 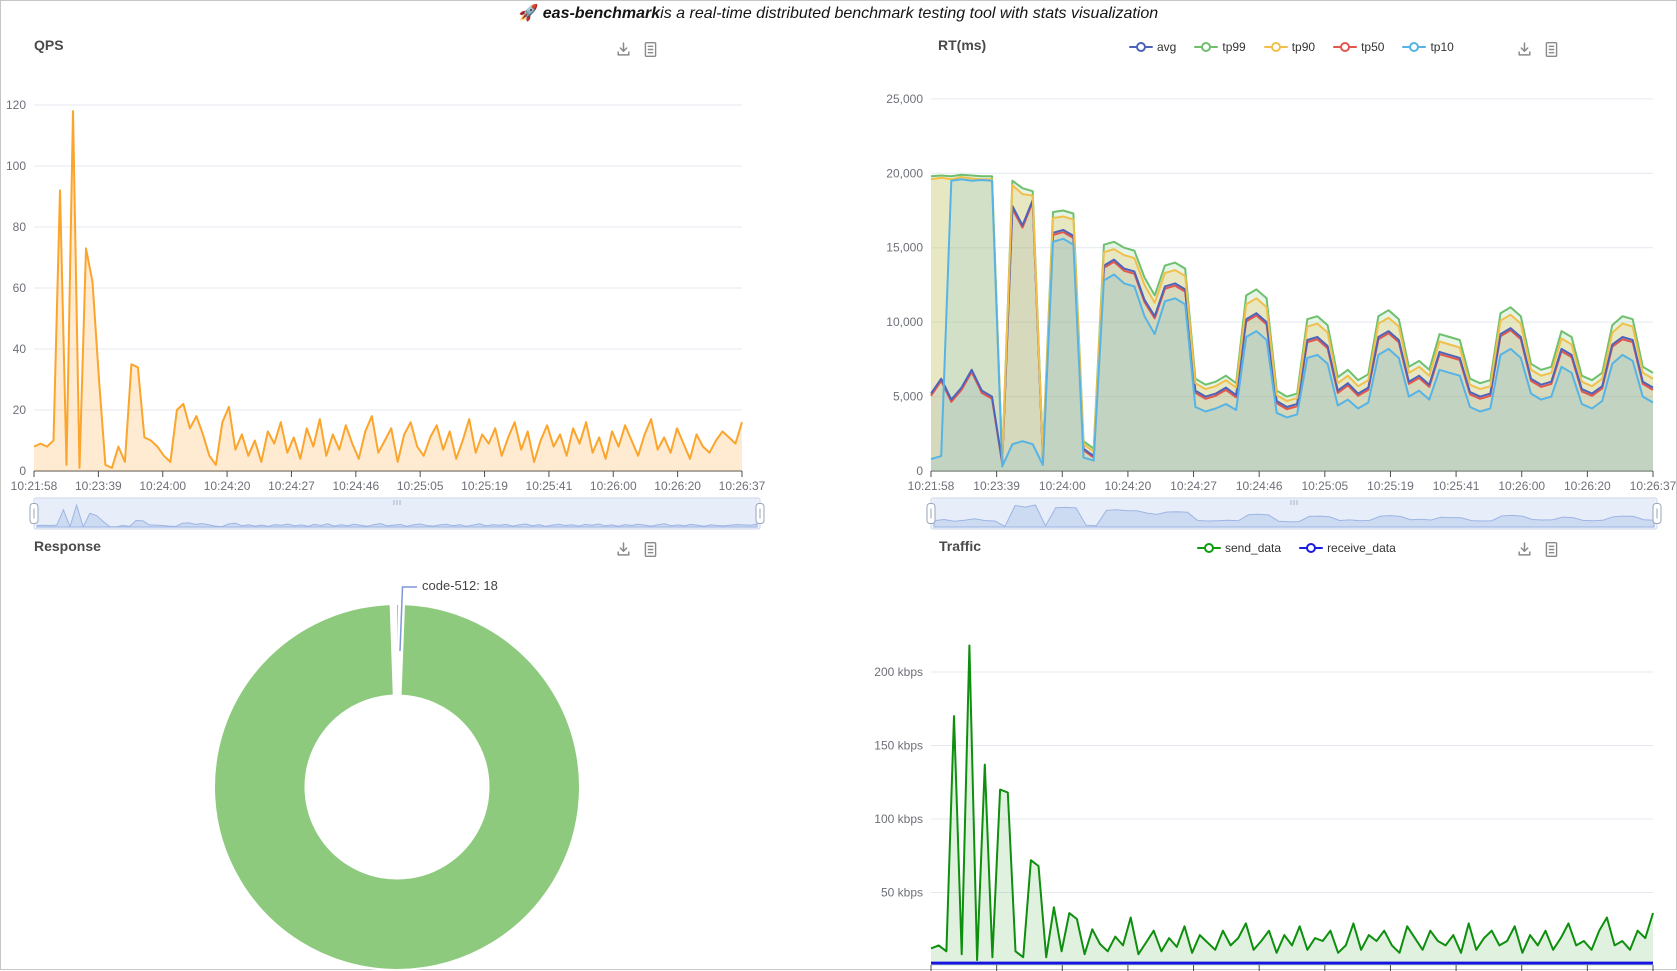 What do you see at coordinates (1587, 486) in the screenshot?
I see `rt-x-axis-label: 10:26:20` at bounding box center [1587, 486].